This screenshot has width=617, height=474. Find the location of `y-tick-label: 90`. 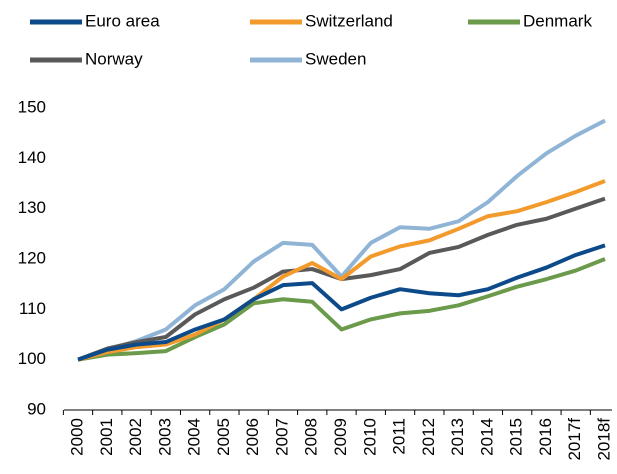

y-tick-label: 90 is located at coordinates (36, 408).